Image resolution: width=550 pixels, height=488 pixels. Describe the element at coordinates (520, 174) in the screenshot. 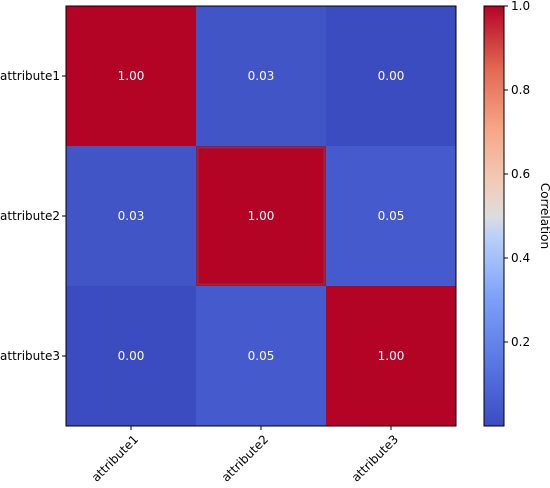

I see `colorbar-tick-label: 0.6` at that location.